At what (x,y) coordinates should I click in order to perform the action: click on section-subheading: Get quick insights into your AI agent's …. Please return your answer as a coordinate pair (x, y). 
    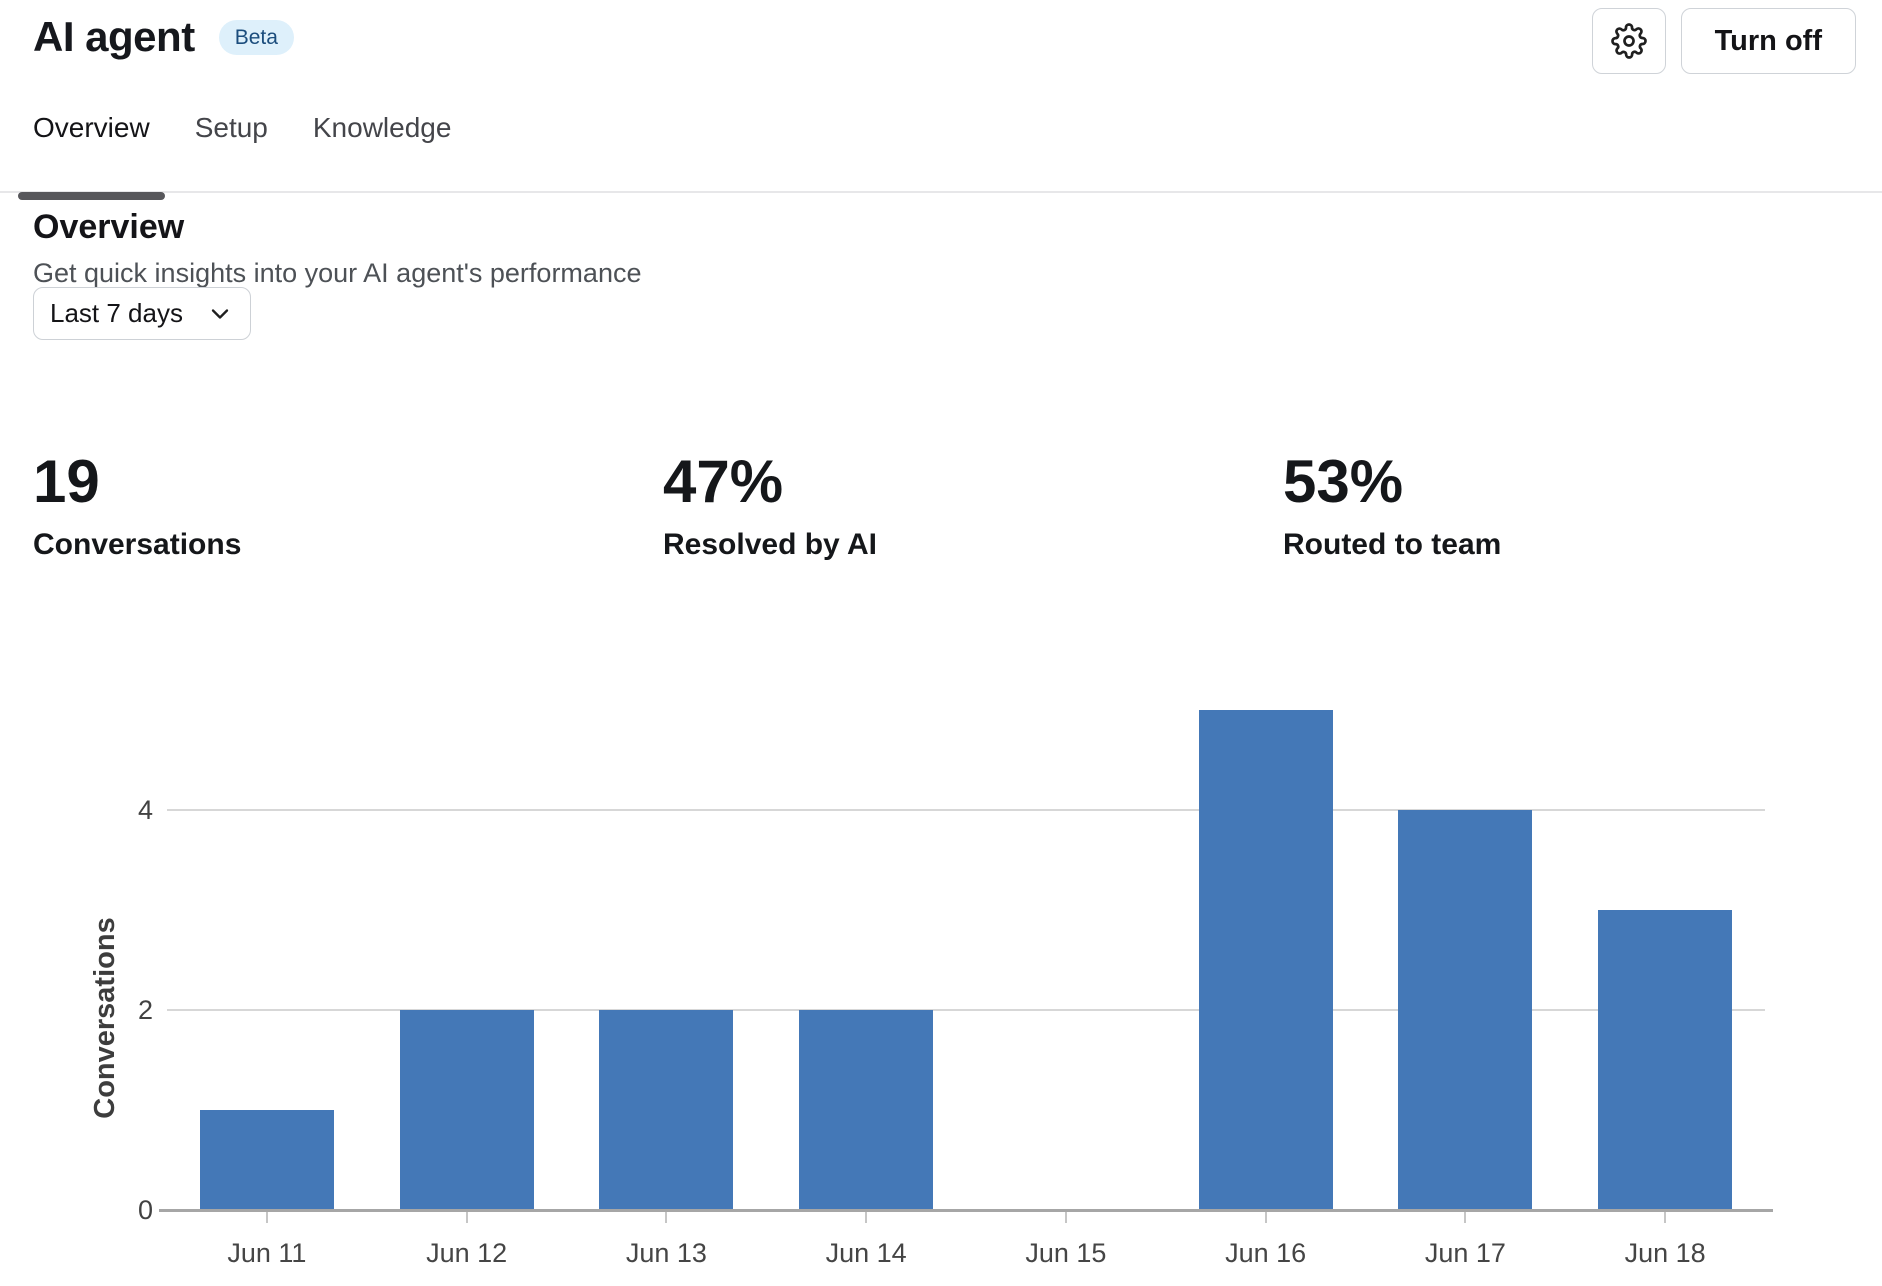
    Looking at the image, I should click on (337, 273).